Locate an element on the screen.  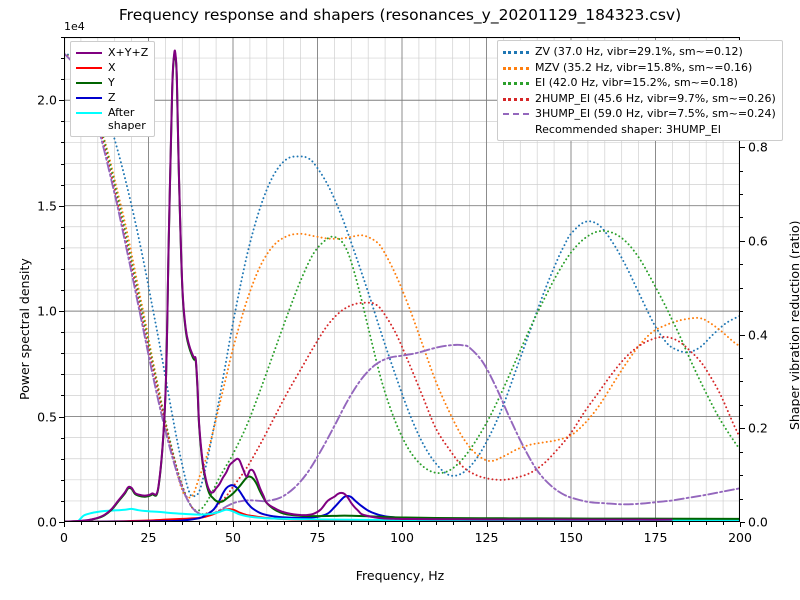
legend-item-y: Y is located at coordinates (112, 83).